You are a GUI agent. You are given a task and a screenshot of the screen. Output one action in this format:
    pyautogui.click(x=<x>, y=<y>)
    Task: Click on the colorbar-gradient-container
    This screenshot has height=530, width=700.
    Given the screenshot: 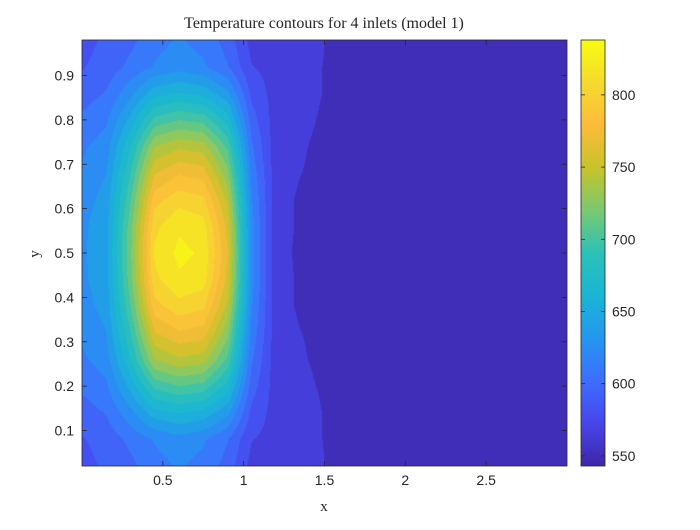 What is the action you would take?
    pyautogui.click(x=593, y=253)
    